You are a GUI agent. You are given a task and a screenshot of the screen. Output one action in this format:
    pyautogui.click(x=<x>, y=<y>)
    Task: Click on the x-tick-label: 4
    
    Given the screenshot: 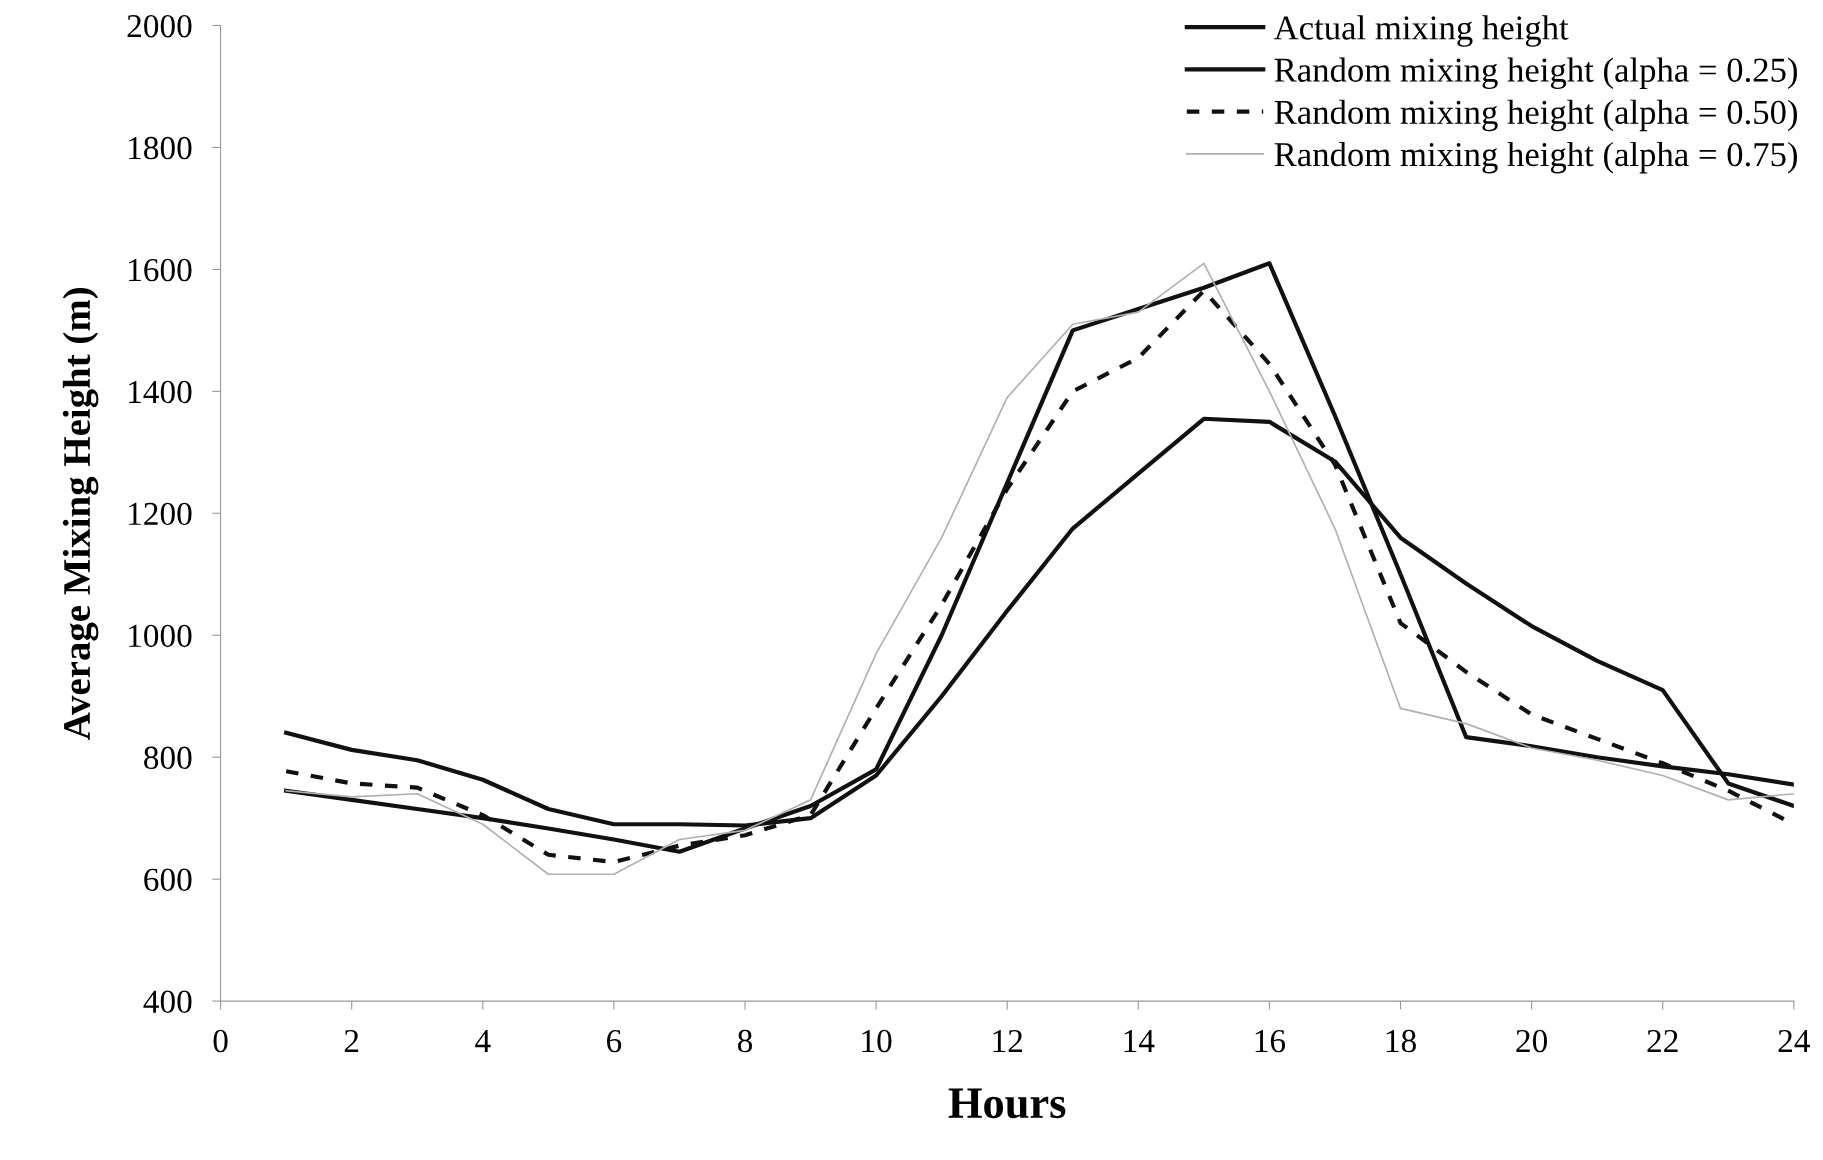 What is the action you would take?
    pyautogui.click(x=483, y=1041)
    